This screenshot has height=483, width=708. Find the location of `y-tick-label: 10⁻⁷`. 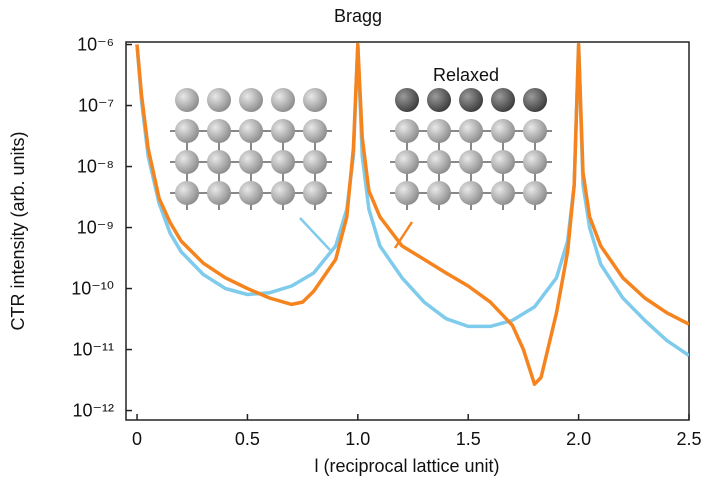

y-tick-label: 10⁻⁷ is located at coordinates (96, 106).